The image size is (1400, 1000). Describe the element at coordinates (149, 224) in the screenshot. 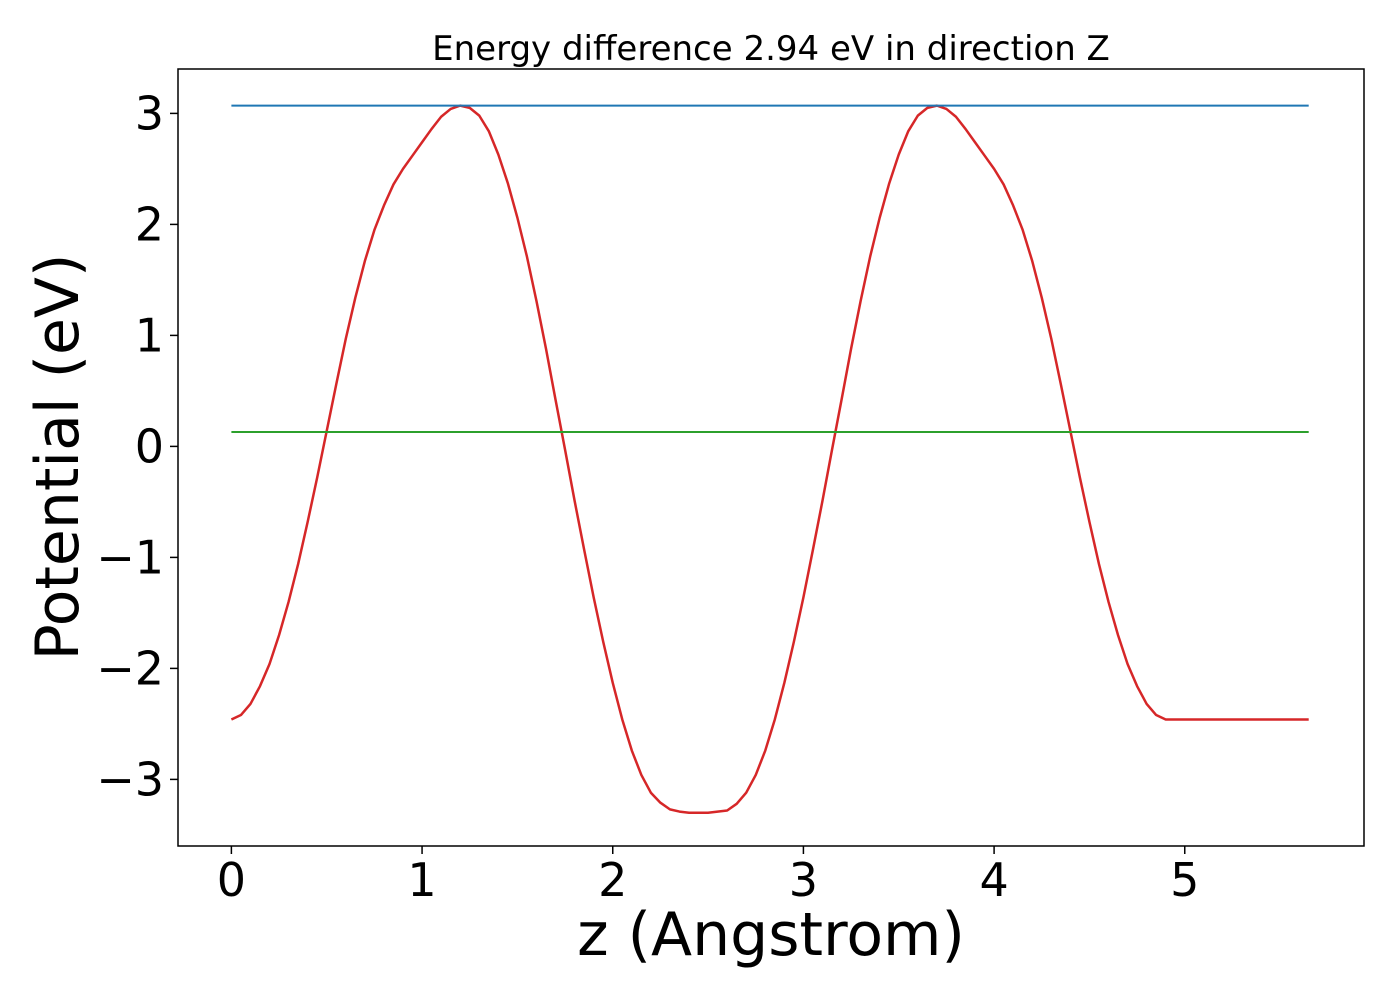

I see `y-tick-label: 2` at that location.